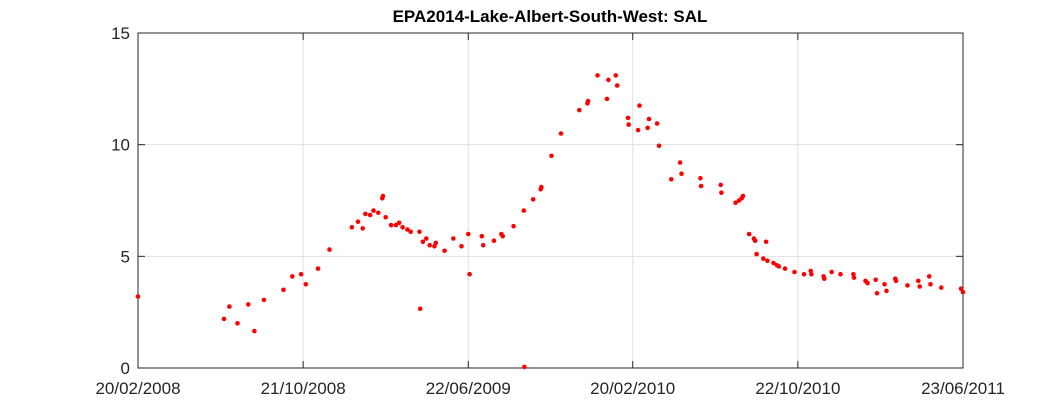 This screenshot has width=1063, height=413. Describe the element at coordinates (120, 33) in the screenshot. I see `y-tick-label: 15` at that location.